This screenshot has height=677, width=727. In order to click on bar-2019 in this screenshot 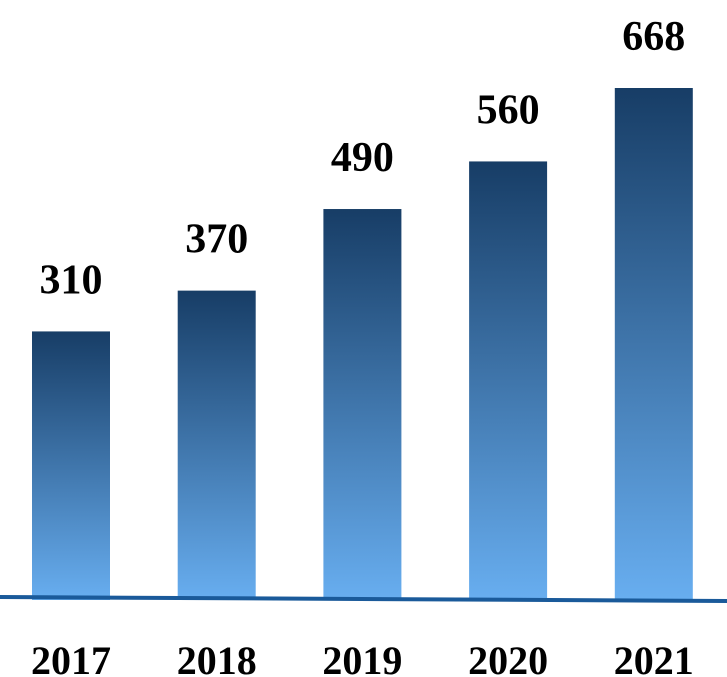, I will do `click(362, 404)`.